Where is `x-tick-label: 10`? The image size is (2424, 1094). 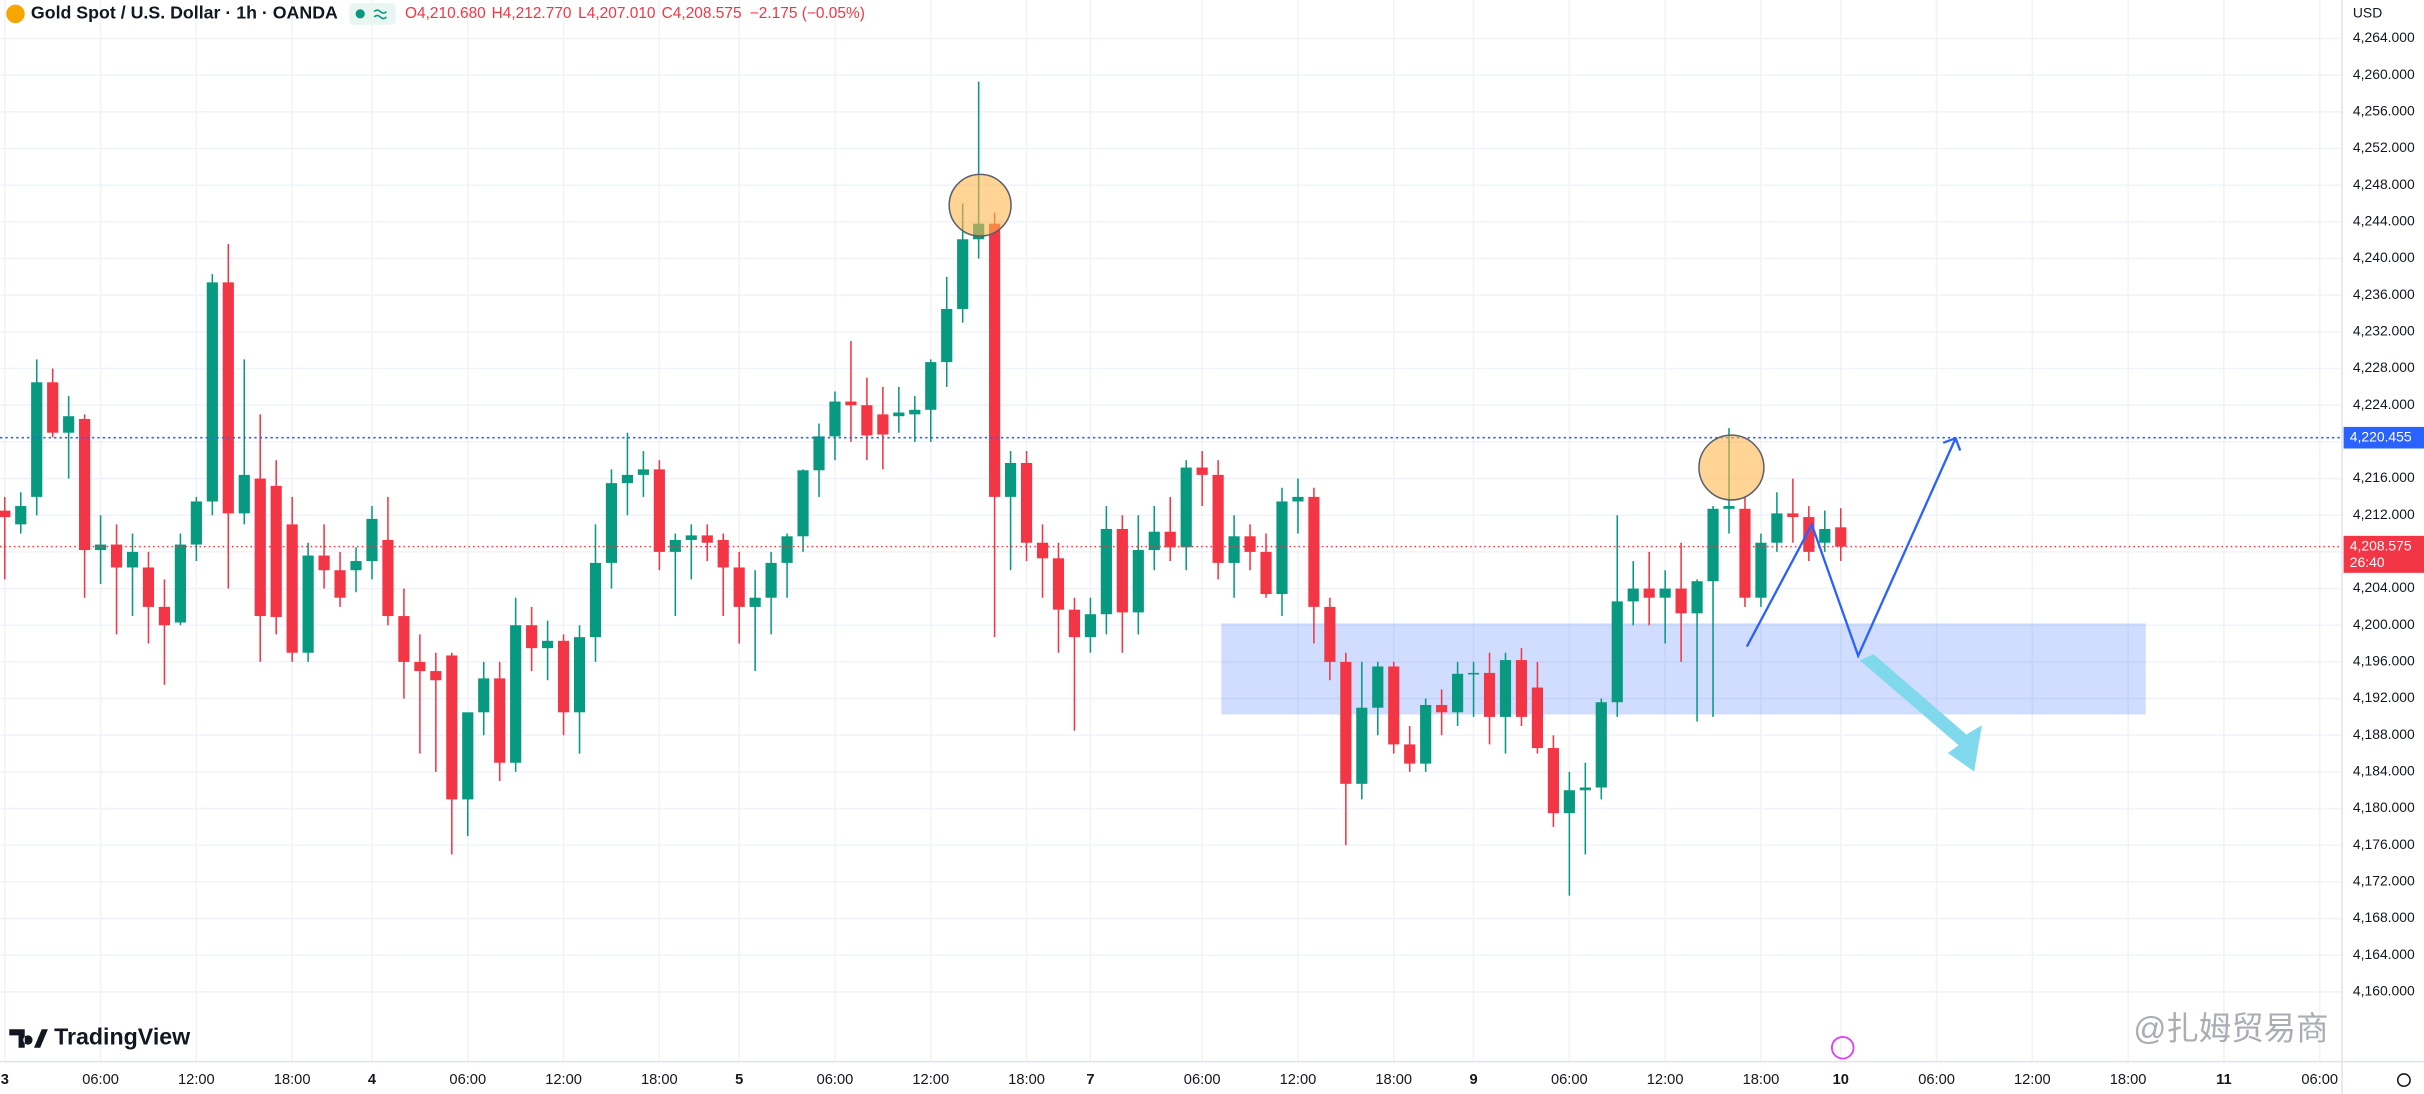
x-tick-label: 10 is located at coordinates (1841, 1080).